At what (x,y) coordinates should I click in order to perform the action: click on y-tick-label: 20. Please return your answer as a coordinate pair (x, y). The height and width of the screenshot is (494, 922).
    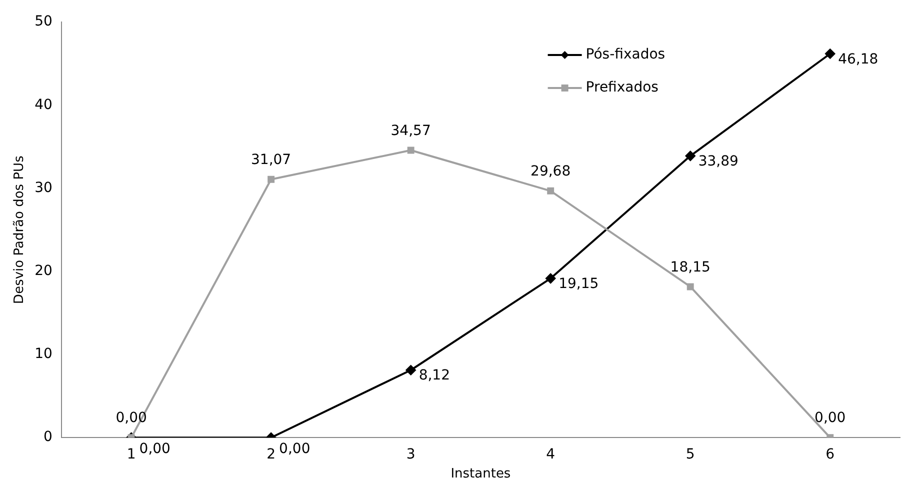
    Looking at the image, I should click on (43, 271).